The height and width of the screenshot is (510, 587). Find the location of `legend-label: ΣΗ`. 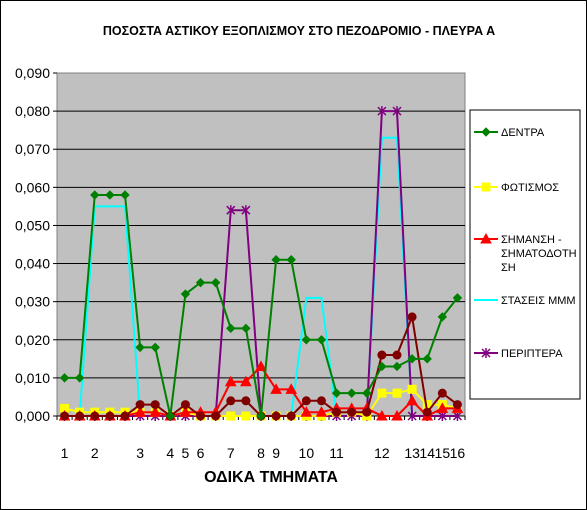

legend-label: ΣΗ is located at coordinates (508, 268).